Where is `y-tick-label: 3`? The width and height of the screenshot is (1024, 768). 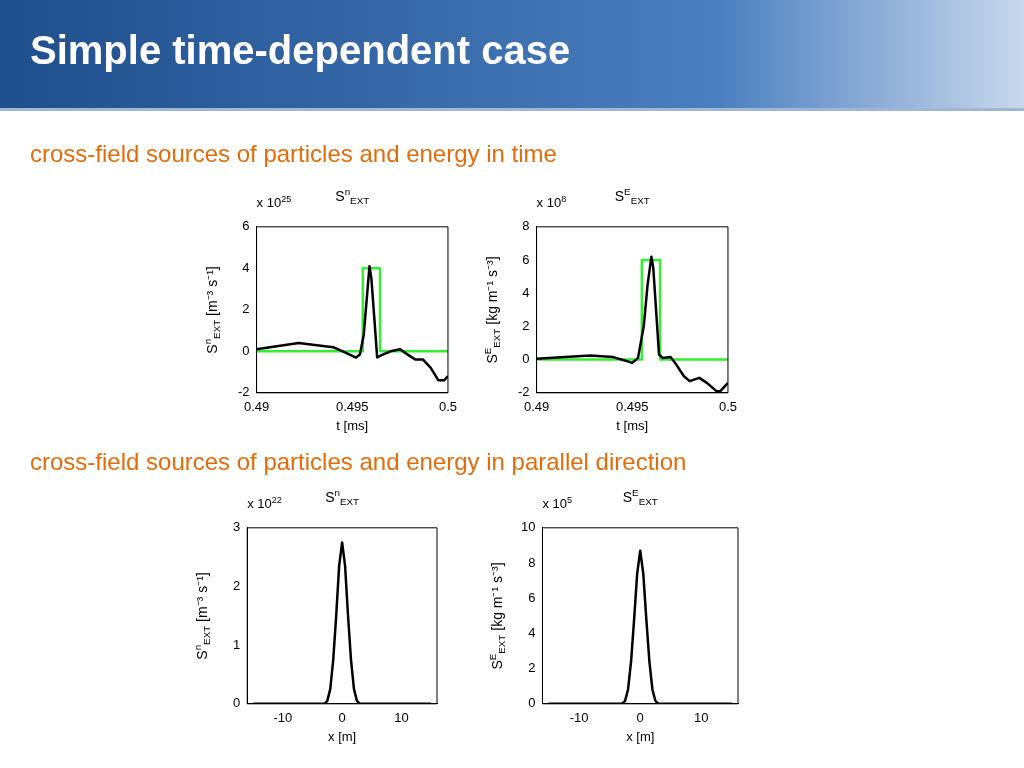
y-tick-label: 3 is located at coordinates (237, 527).